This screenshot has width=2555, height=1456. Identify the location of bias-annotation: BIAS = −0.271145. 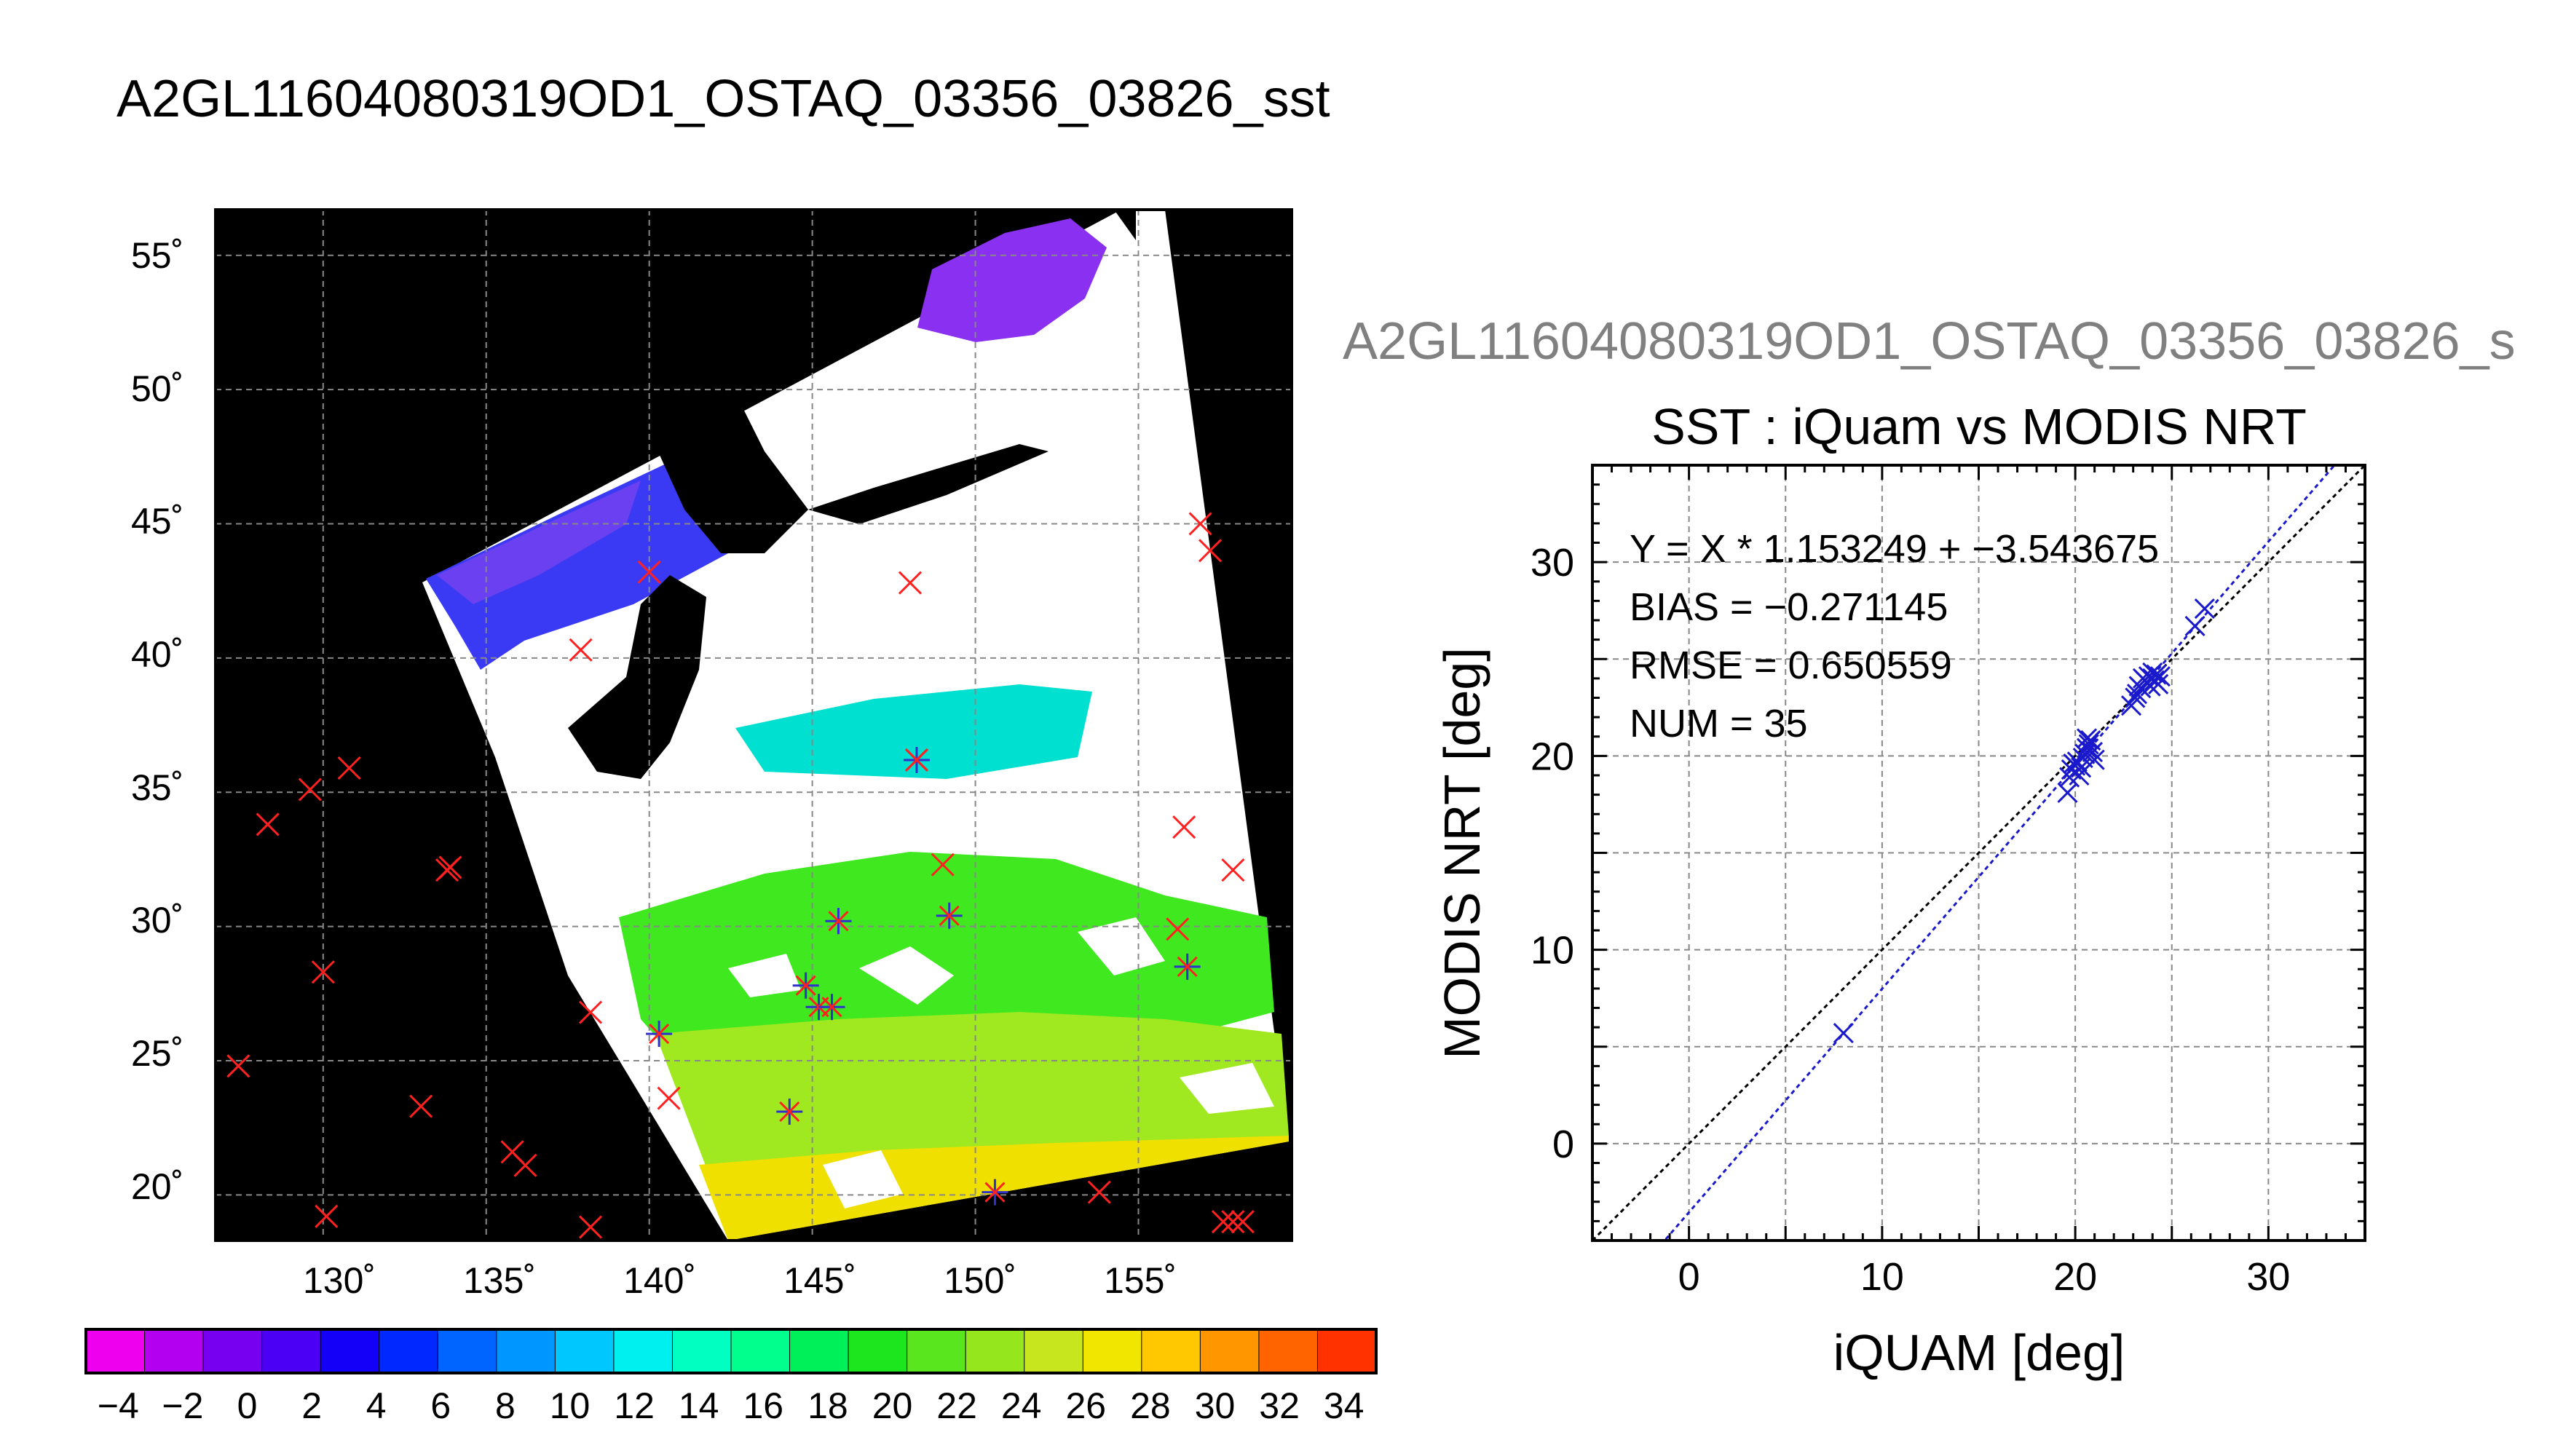
(1789, 607).